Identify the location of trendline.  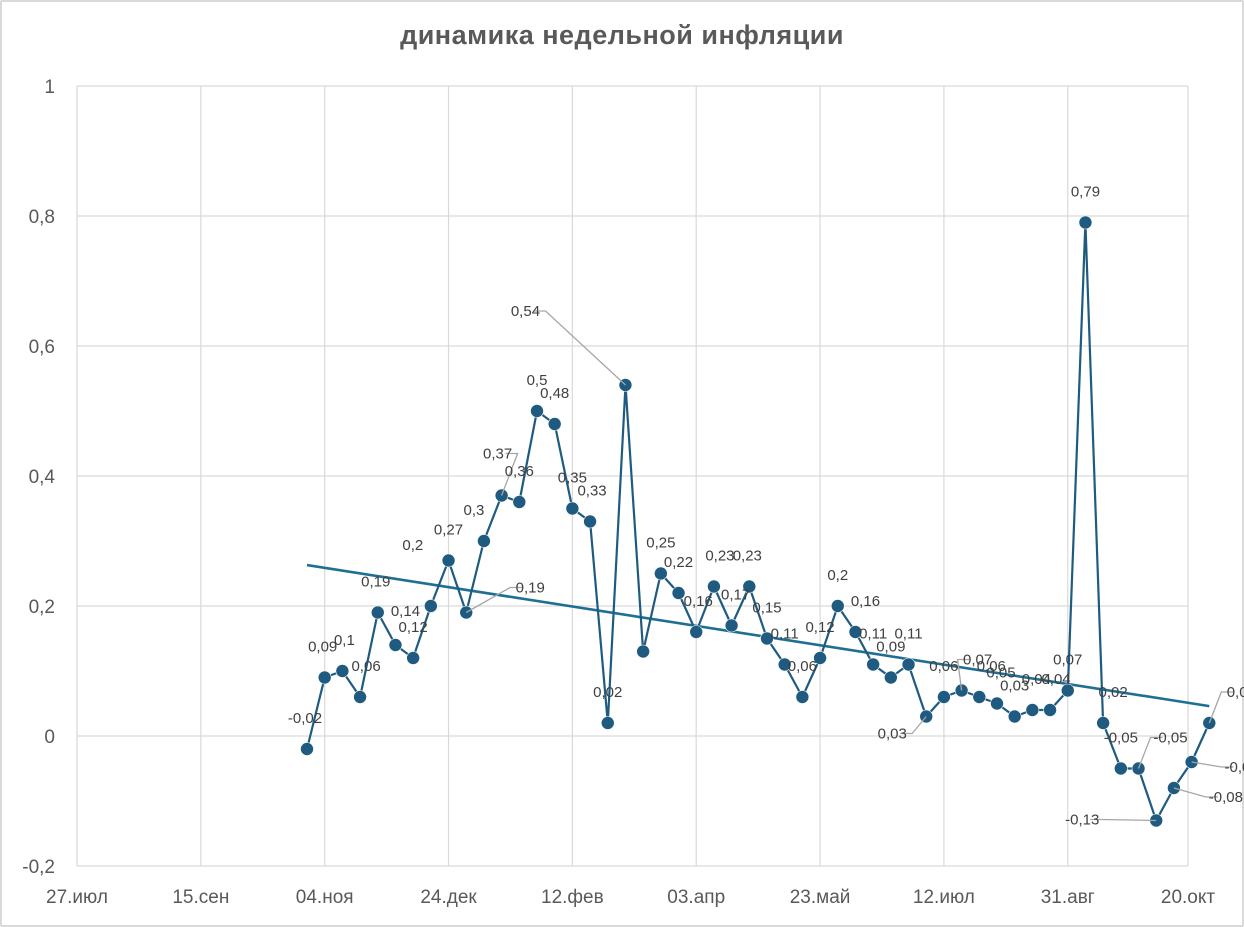
(758, 635).